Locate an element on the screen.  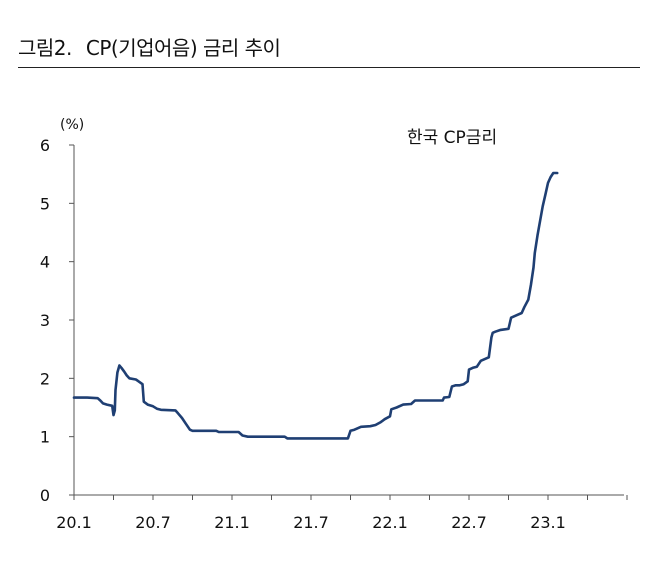
x-tick-label: 22.1 is located at coordinates (390, 522).